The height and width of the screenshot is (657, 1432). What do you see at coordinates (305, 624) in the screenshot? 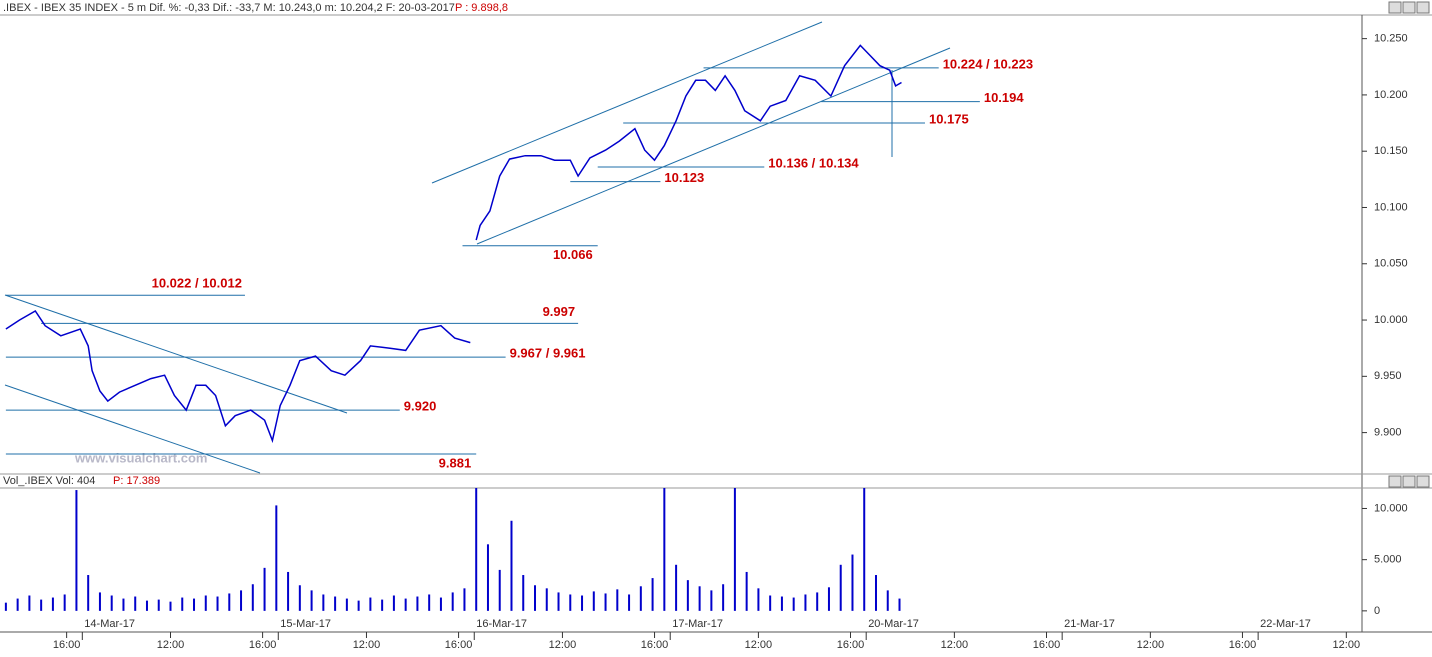
I see `date-tick-label: 15-Mar-17` at bounding box center [305, 624].